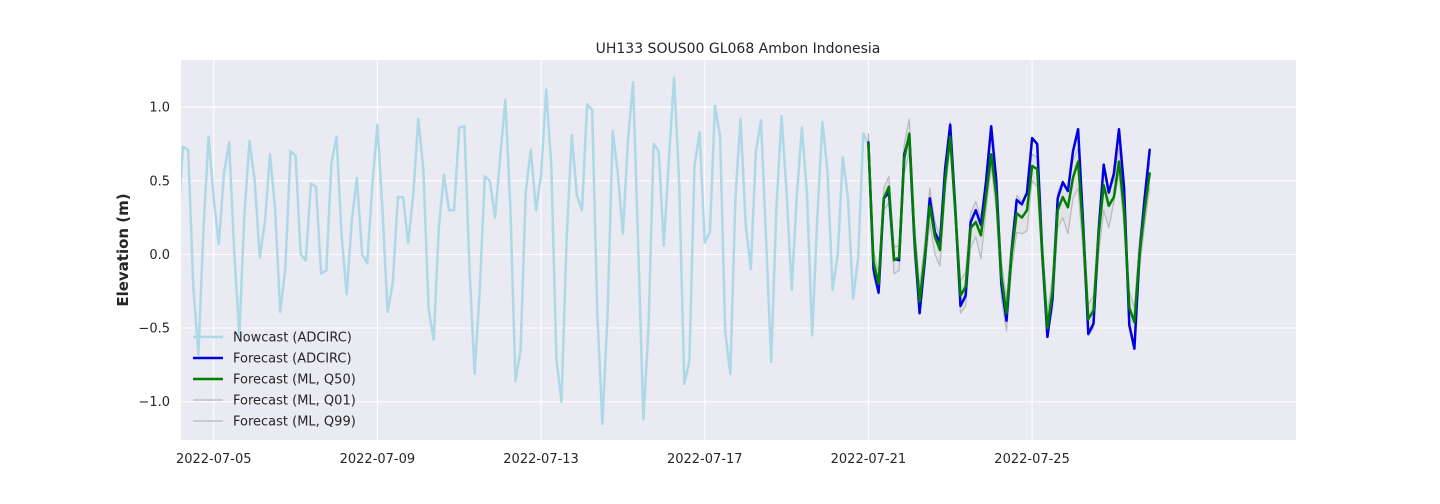 The height and width of the screenshot is (504, 1440). I want to click on forecast-ml-q50-line, so click(1009, 231).